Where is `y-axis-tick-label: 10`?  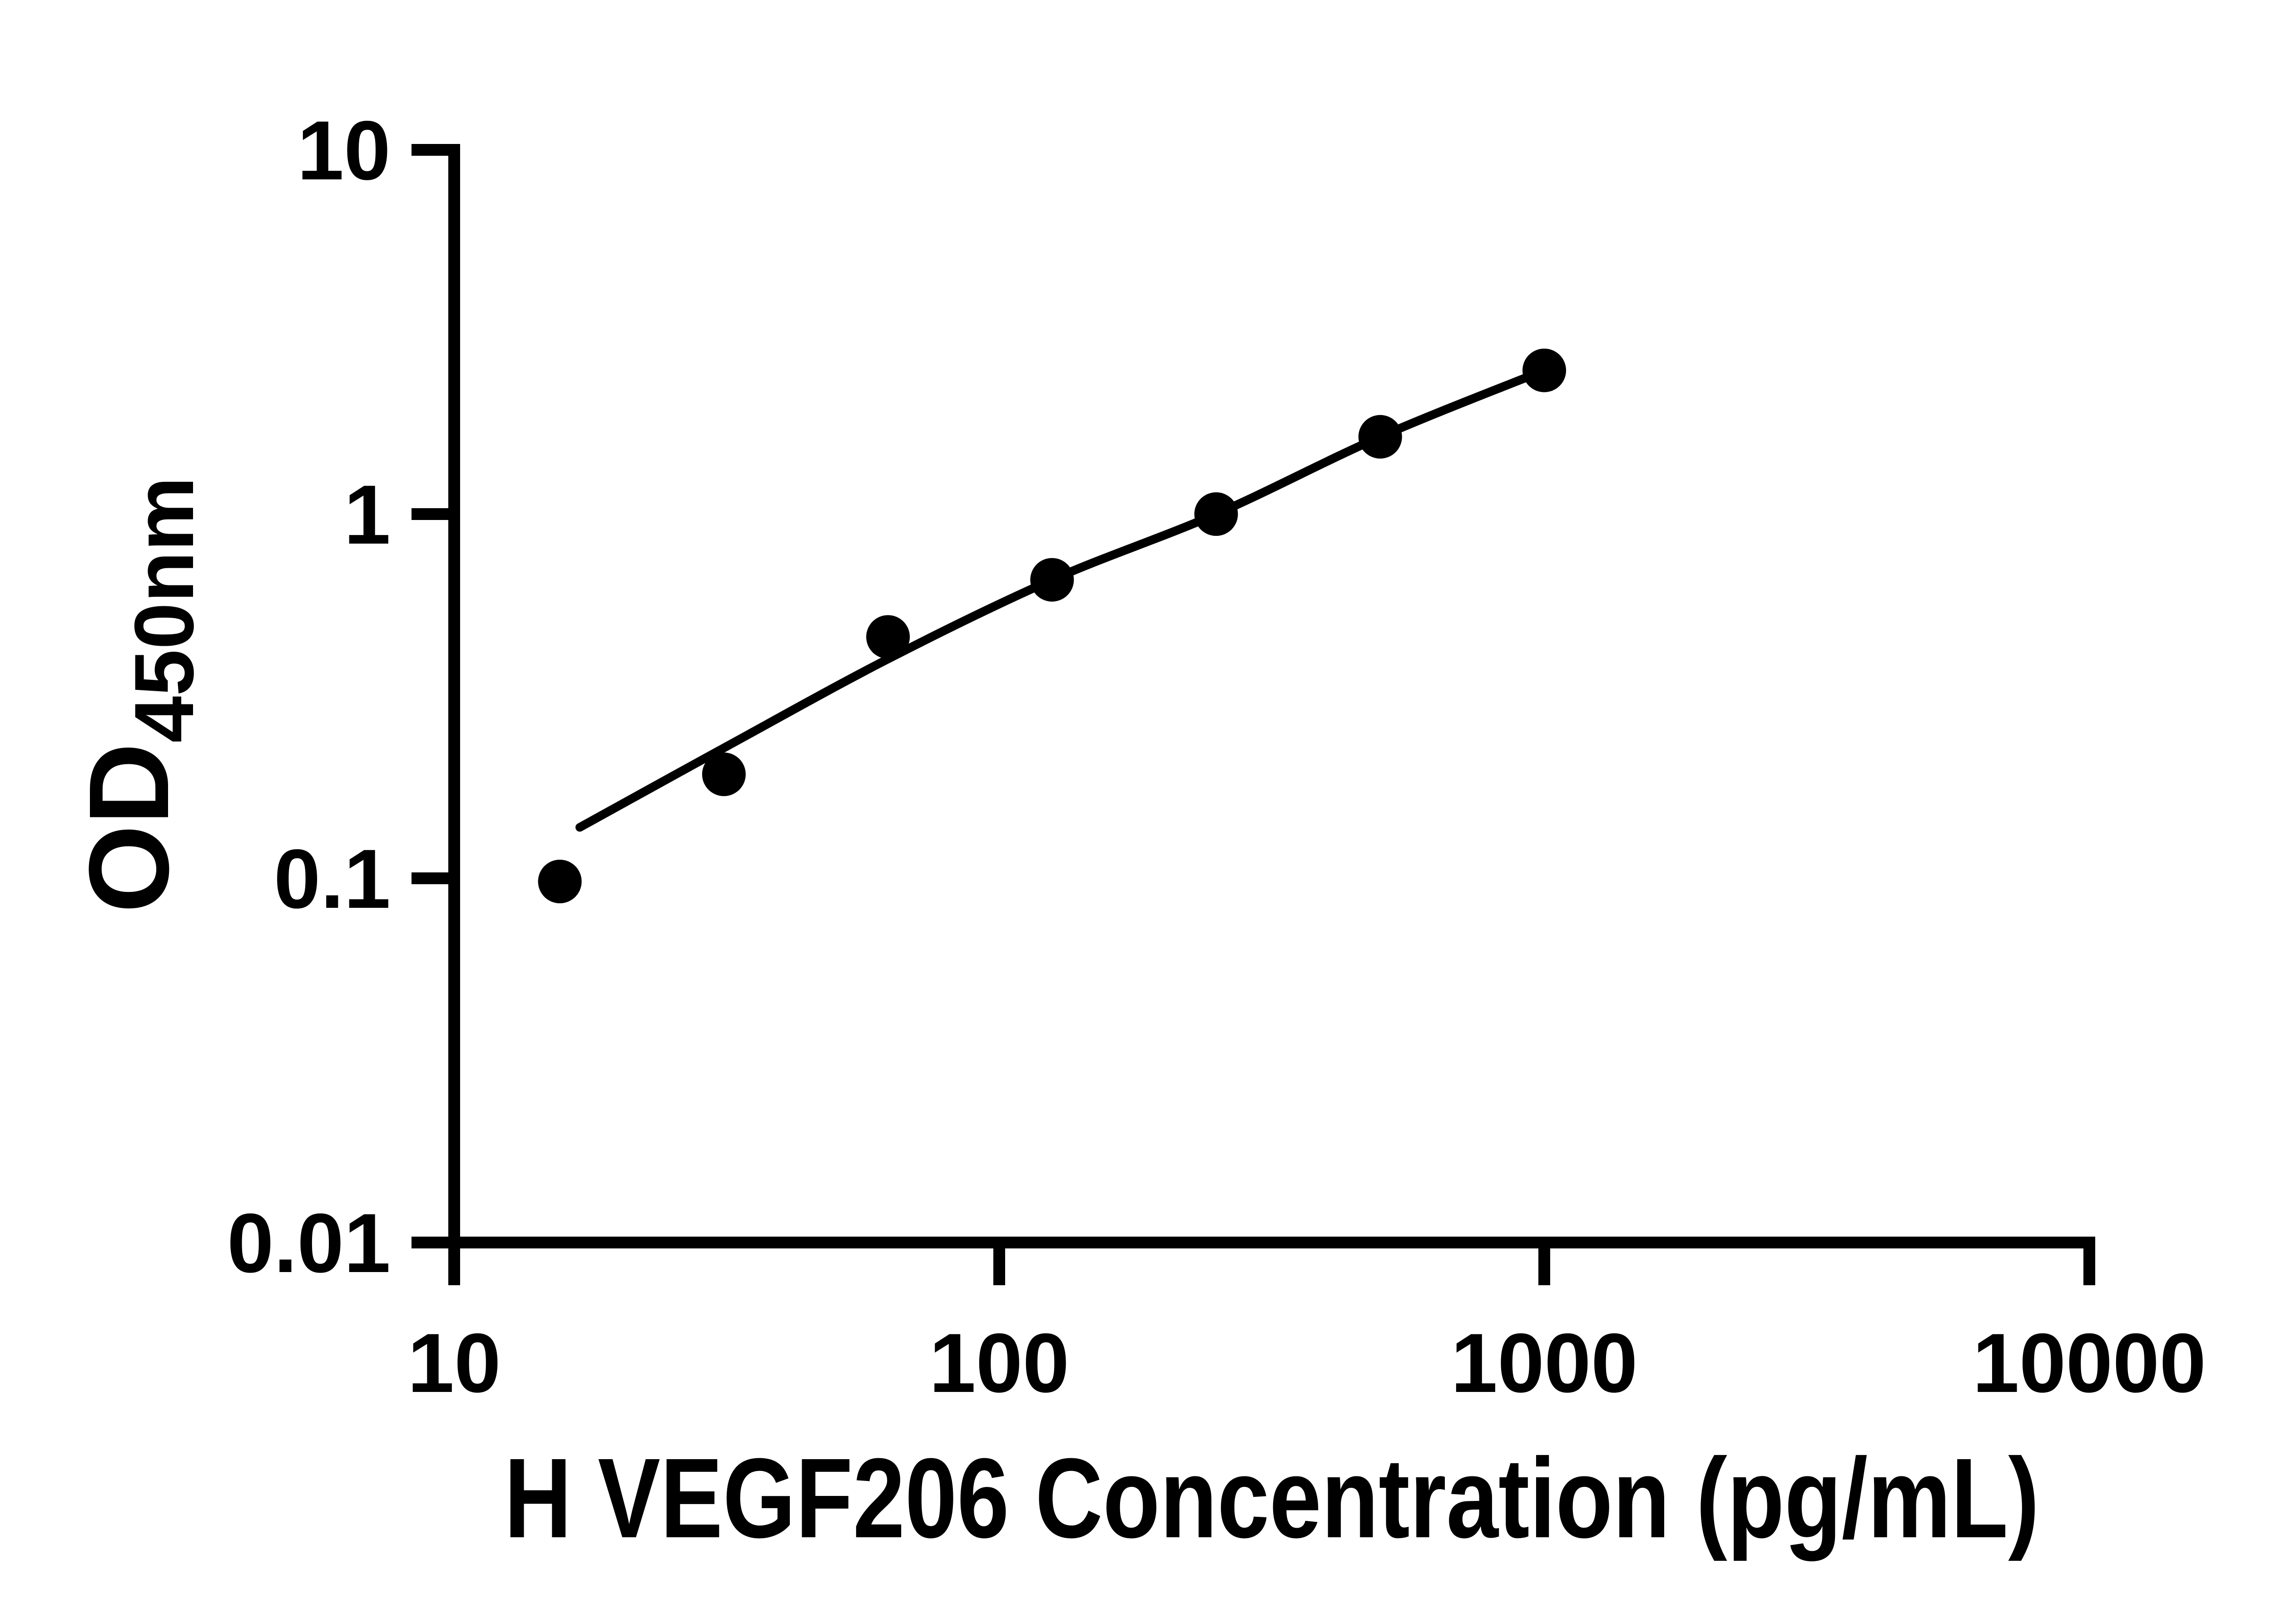 y-axis-tick-label: 10 is located at coordinates (344, 151).